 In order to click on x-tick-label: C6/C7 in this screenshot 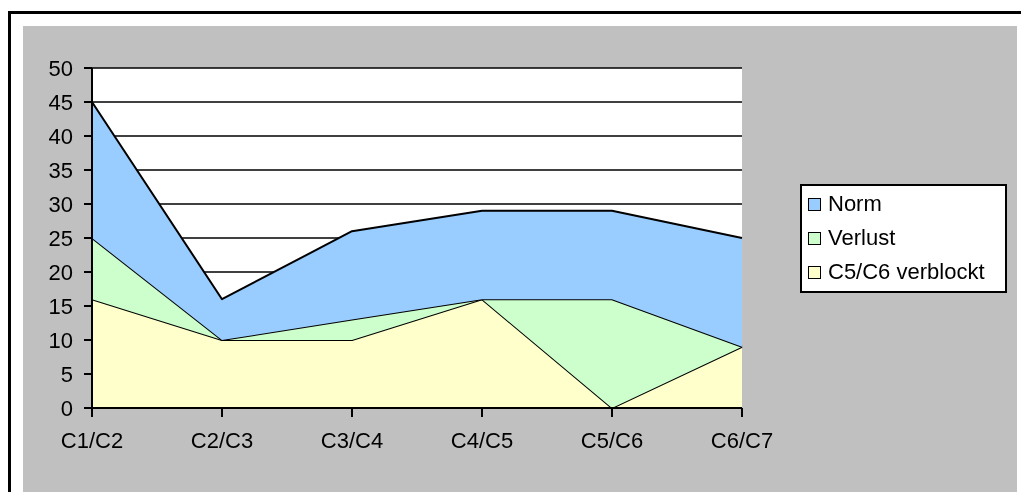, I will do `click(742, 440)`.